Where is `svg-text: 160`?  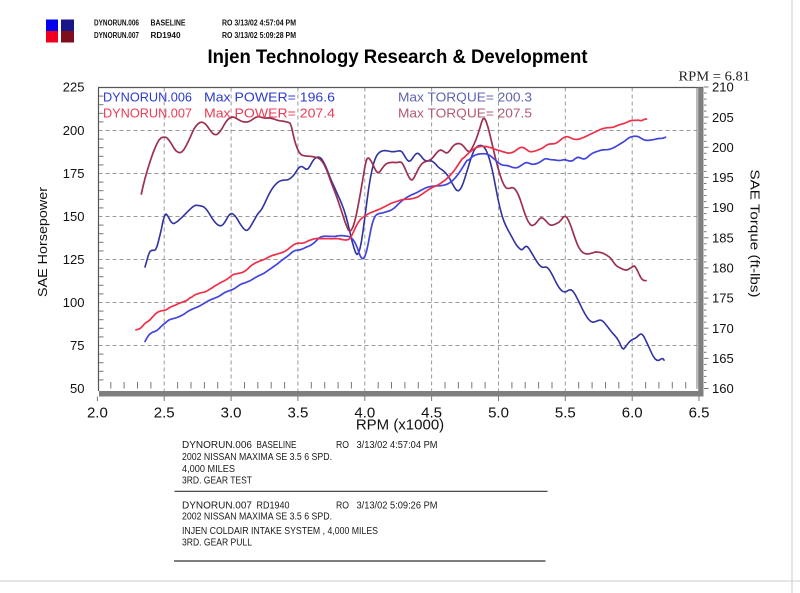
svg-text: 160 is located at coordinates (723, 388).